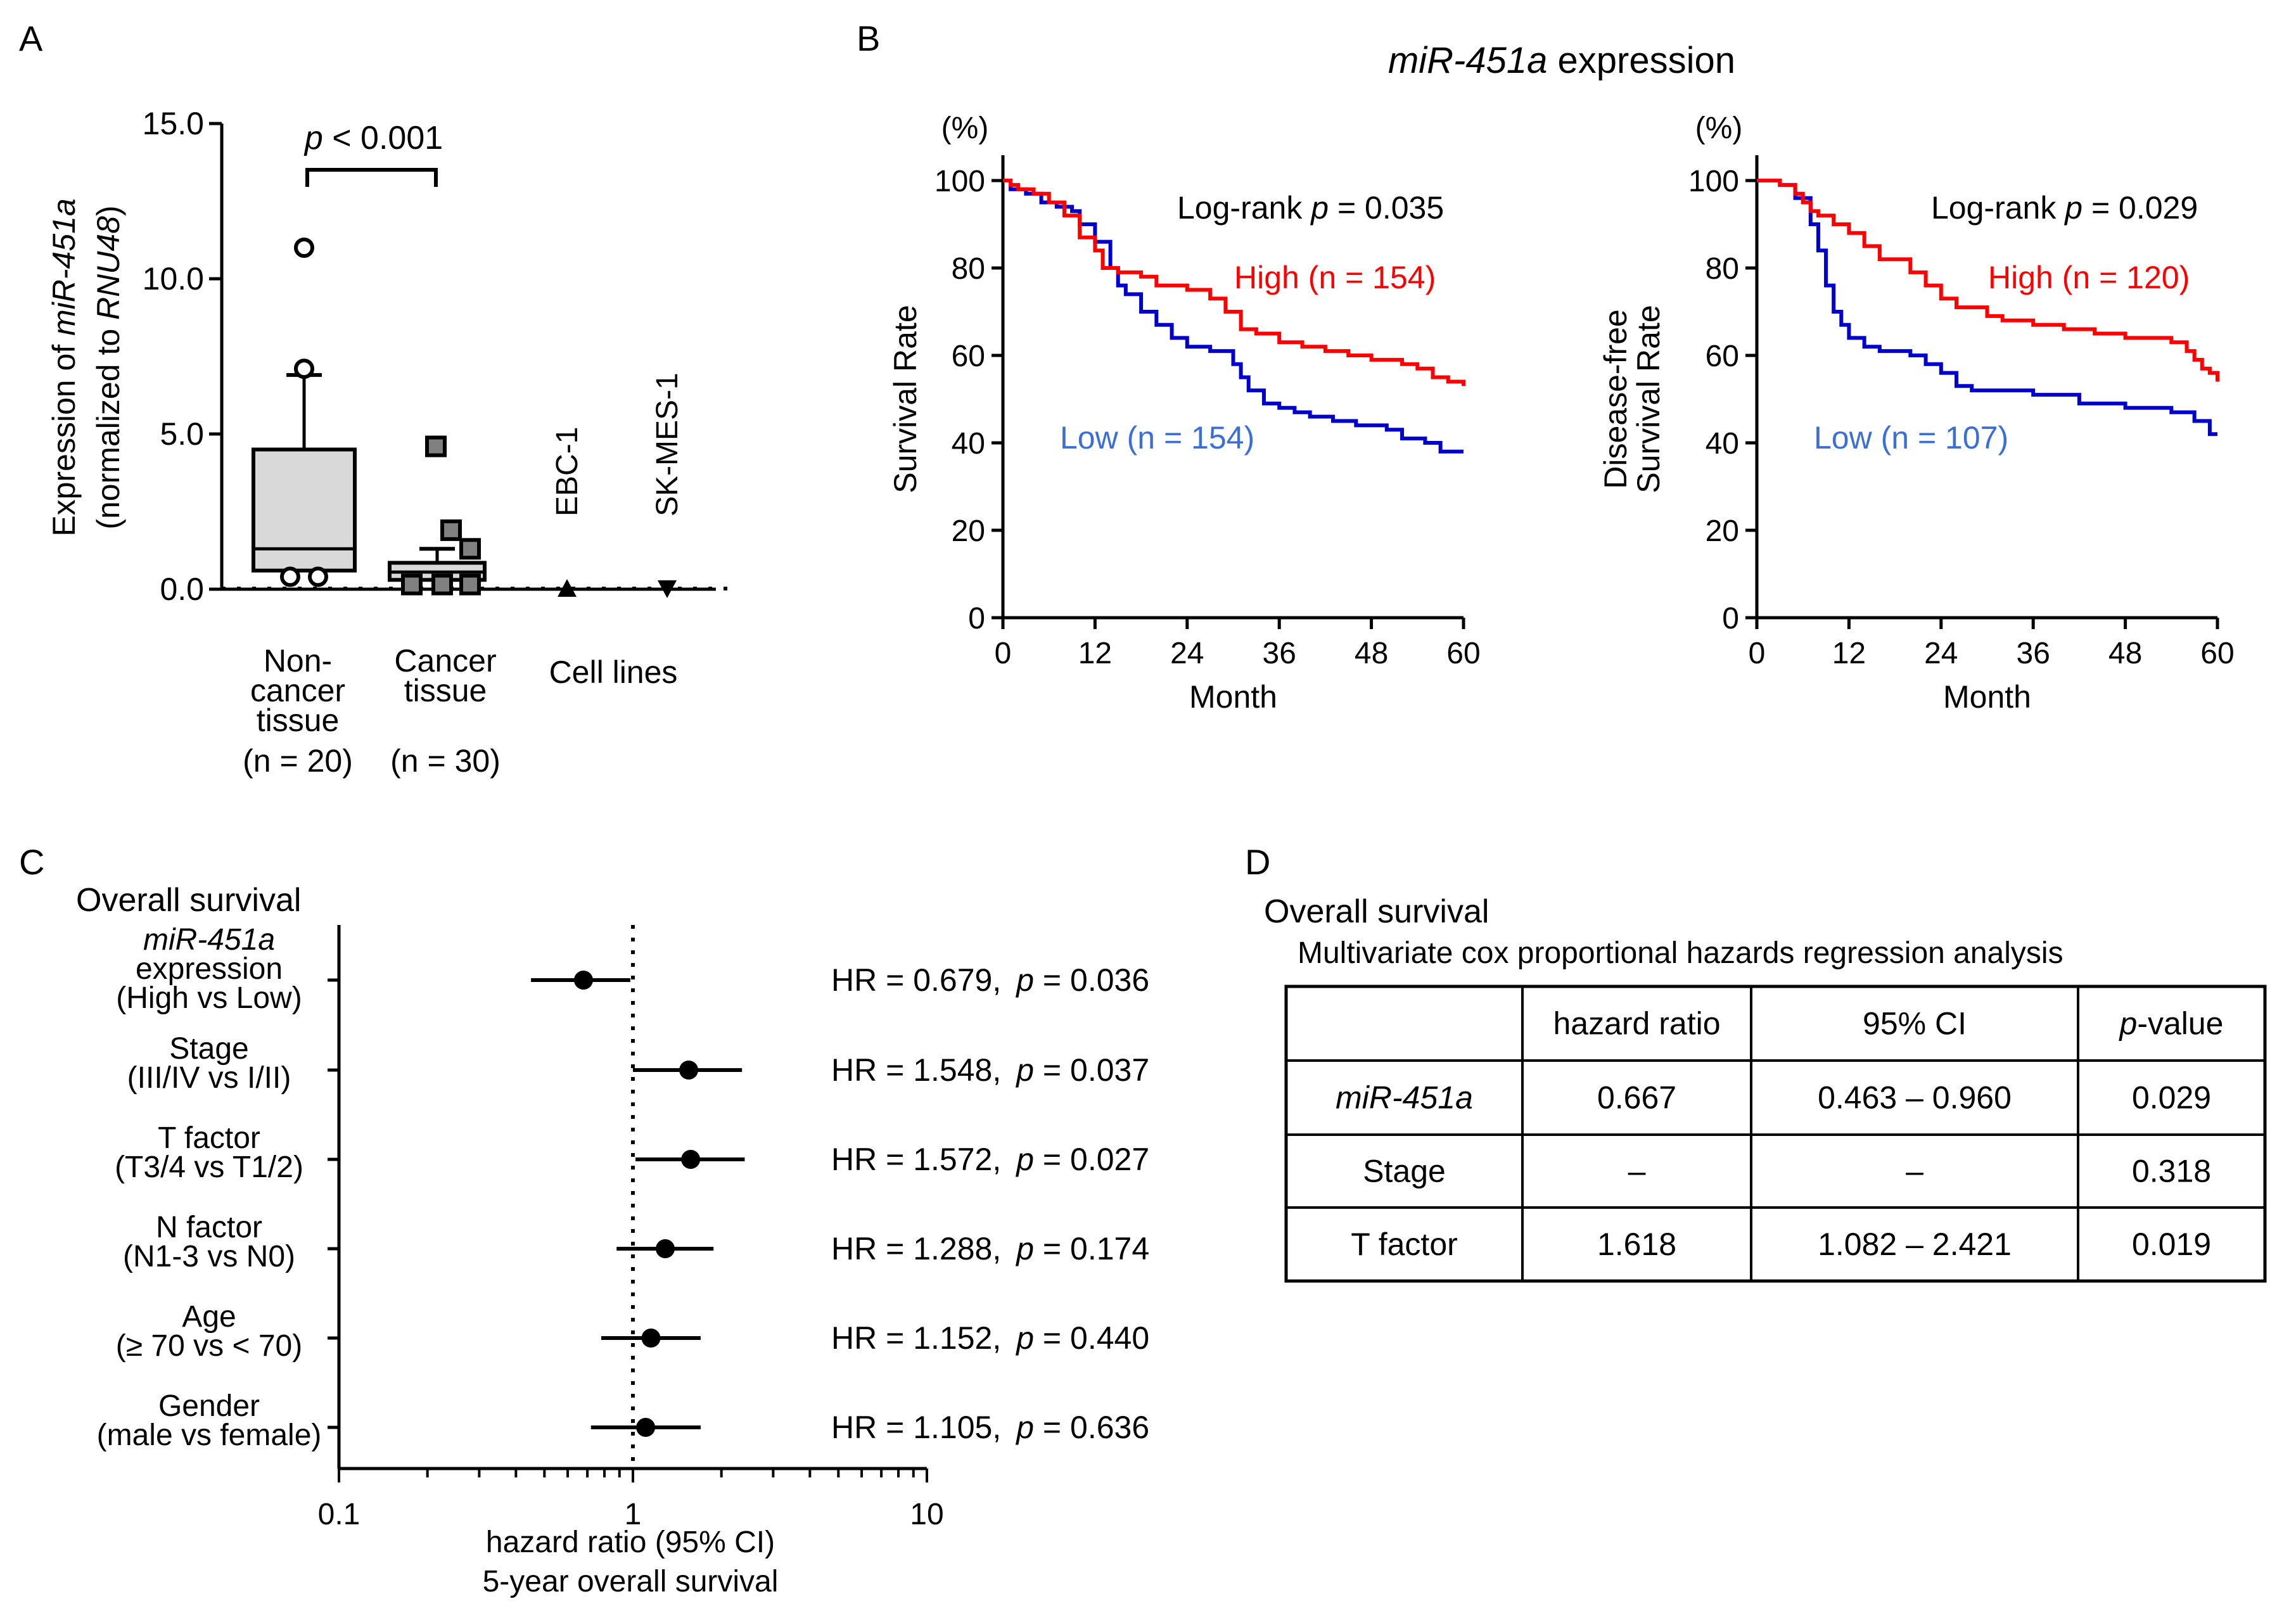 The width and height of the screenshot is (2296, 1613). What do you see at coordinates (1091, 1428) in the screenshot?
I see `text-span: = 0.636` at bounding box center [1091, 1428].